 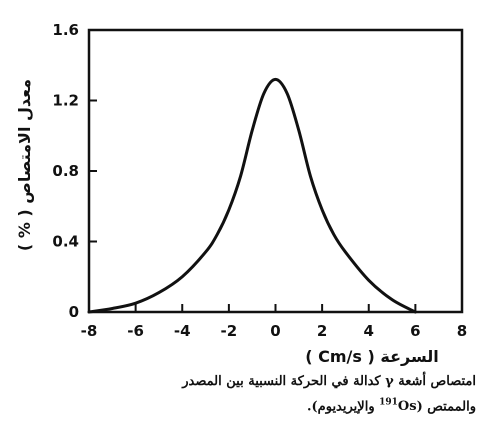 What do you see at coordinates (388, 403) in the screenshot?
I see `isotope-mass-number: 191` at bounding box center [388, 403].